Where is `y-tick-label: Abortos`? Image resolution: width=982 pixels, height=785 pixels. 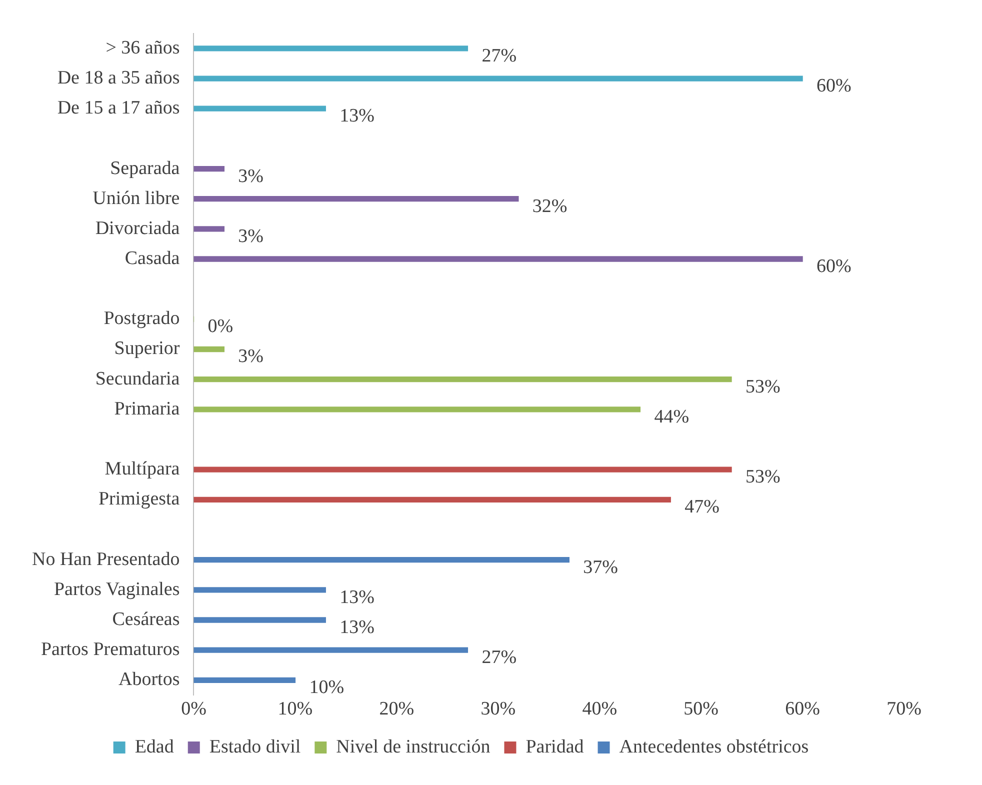
y-tick-label: Abortos is located at coordinates (149, 679).